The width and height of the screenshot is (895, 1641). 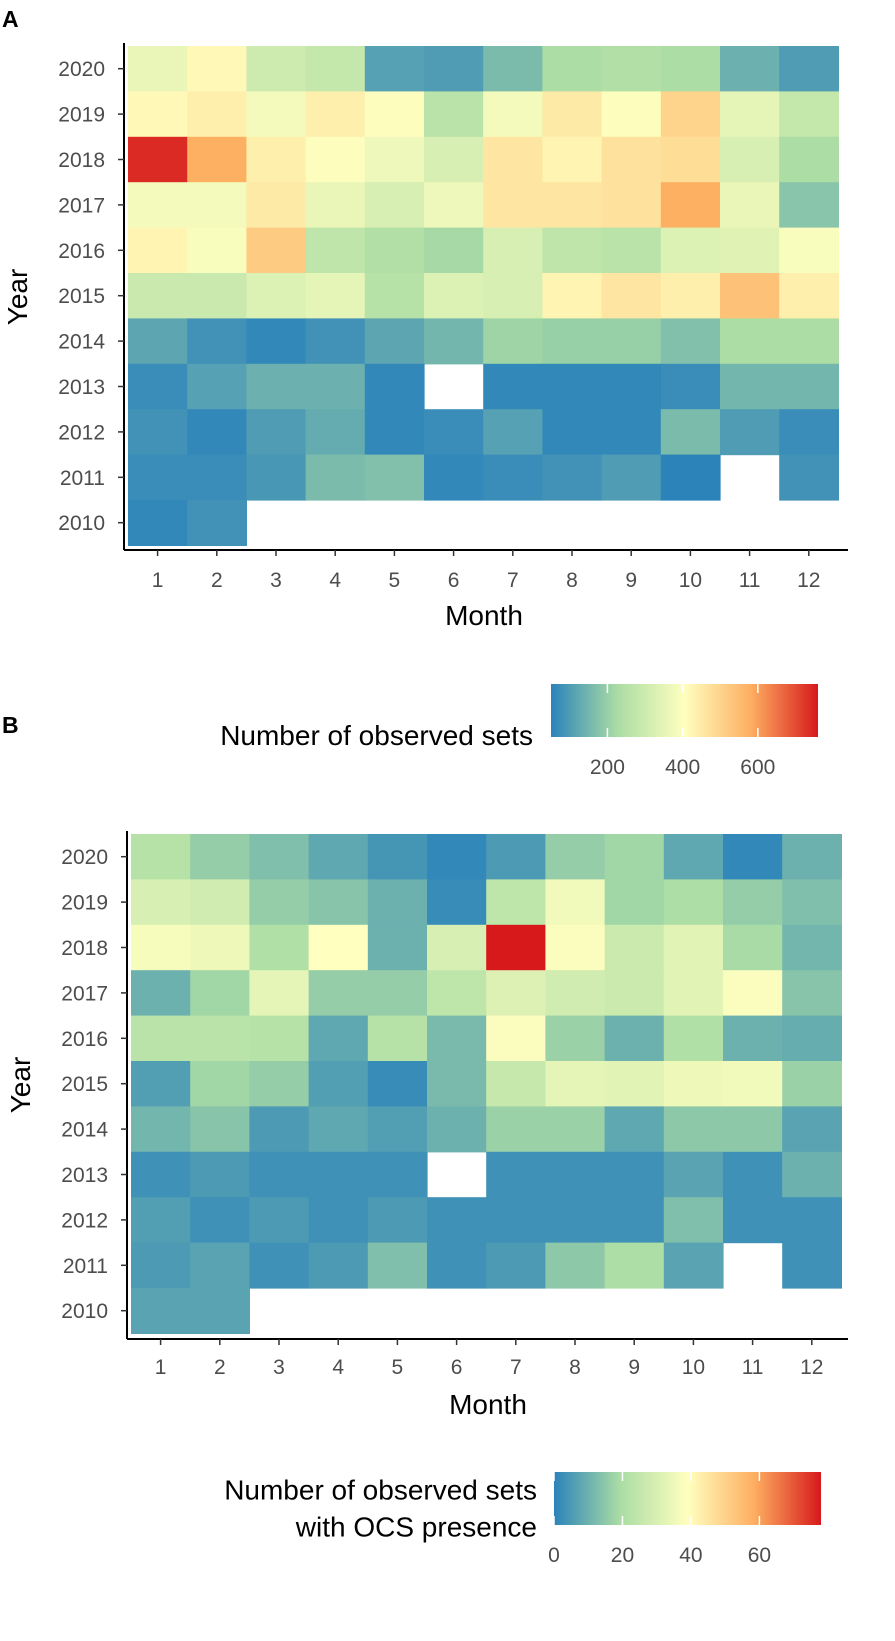 I want to click on x-tick-label: 3, so click(x=279, y=1367).